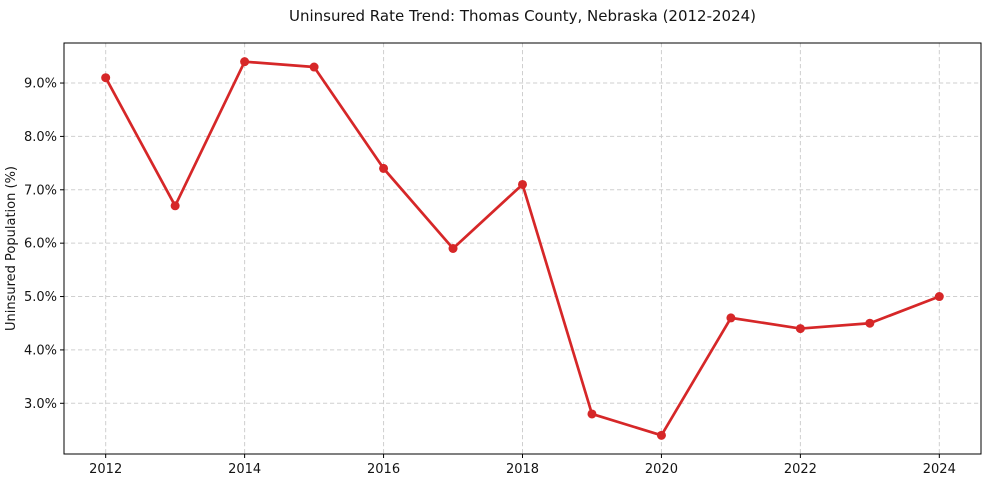  What do you see at coordinates (661, 469) in the screenshot?
I see `x-tick-label: 2020` at bounding box center [661, 469].